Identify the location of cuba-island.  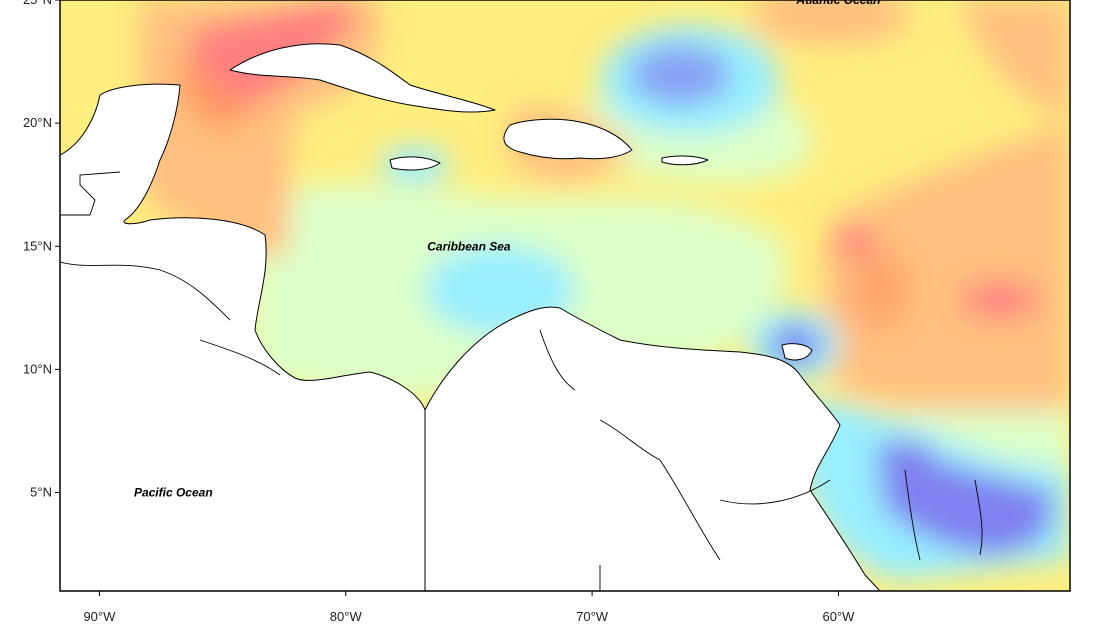
(362, 78).